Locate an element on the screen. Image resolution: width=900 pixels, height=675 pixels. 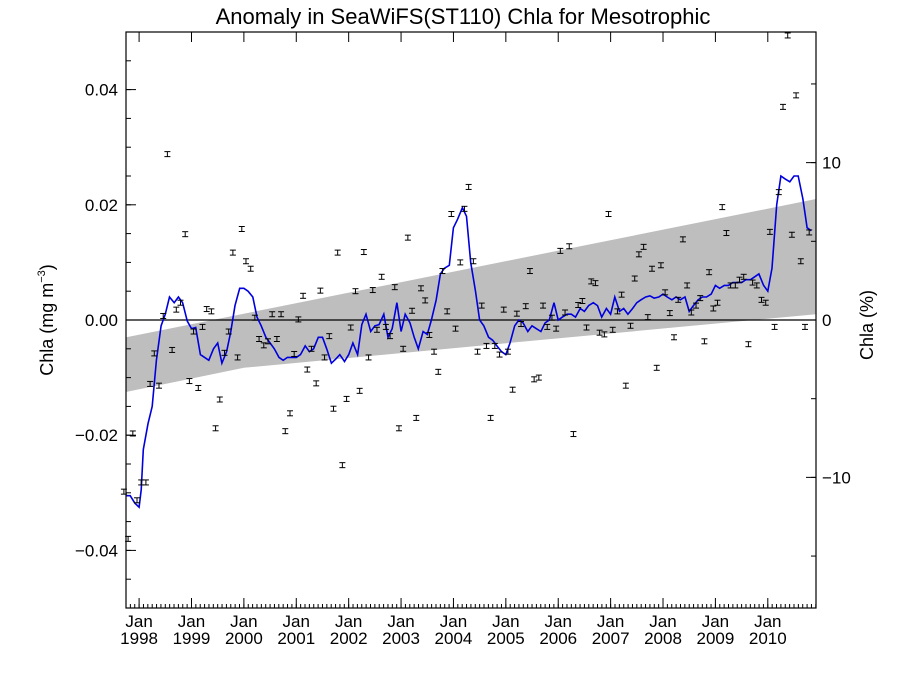
x-tick-year: 2006 is located at coordinates (558, 638).